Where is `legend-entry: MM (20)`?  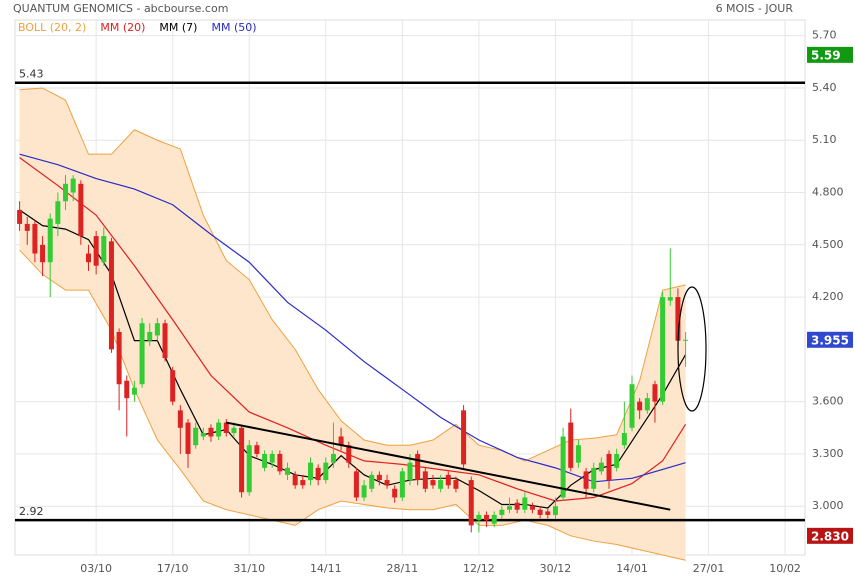 legend-entry: MM (20) is located at coordinates (122, 27).